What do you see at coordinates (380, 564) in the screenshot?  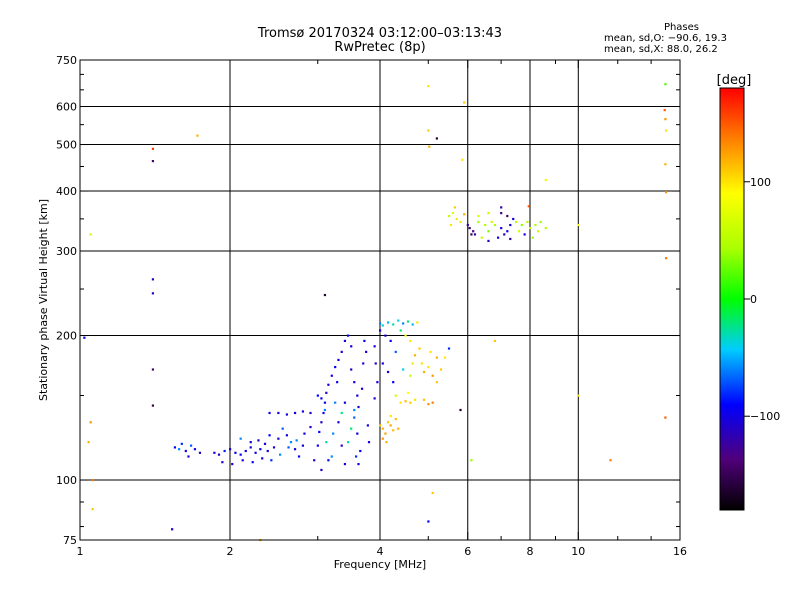 I see `x-axis-label: Frequency [MHz]` at bounding box center [380, 564].